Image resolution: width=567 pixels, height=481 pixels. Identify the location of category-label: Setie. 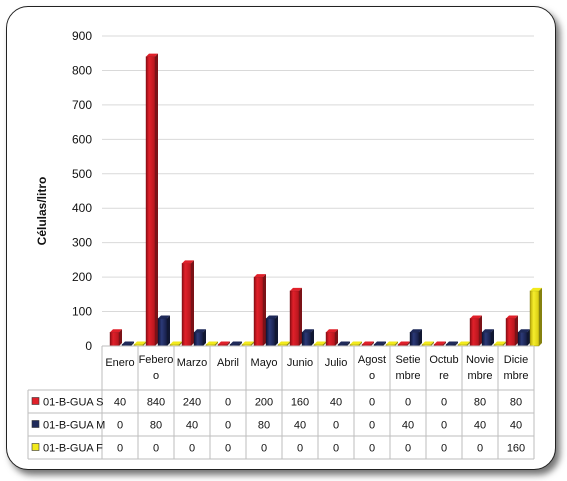
(407, 360).